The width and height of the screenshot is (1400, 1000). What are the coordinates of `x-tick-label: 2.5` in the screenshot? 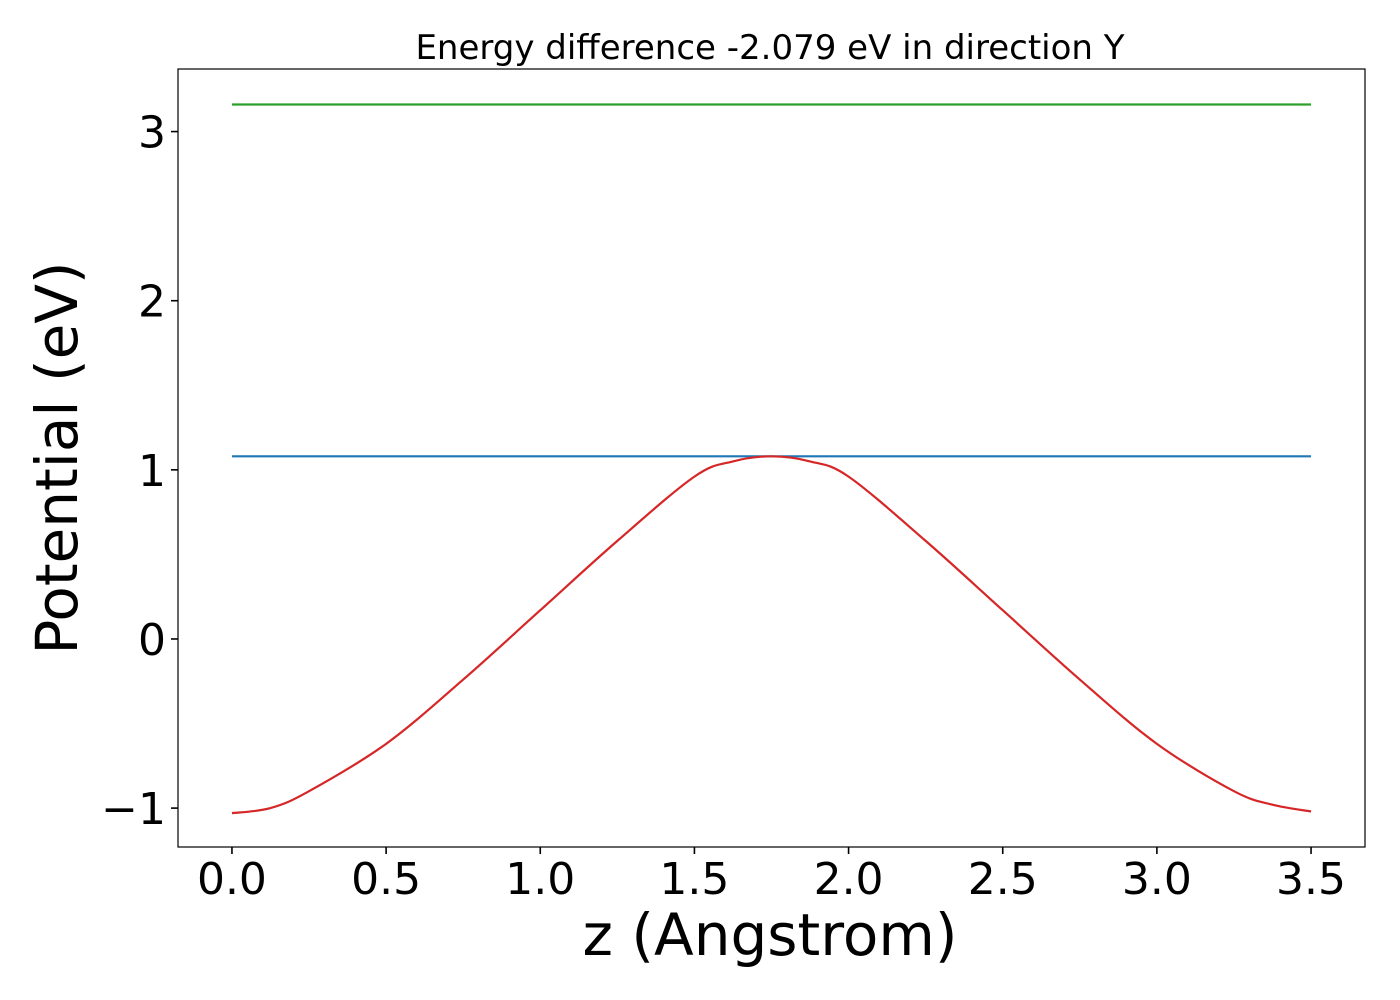 It's located at (1003, 879).